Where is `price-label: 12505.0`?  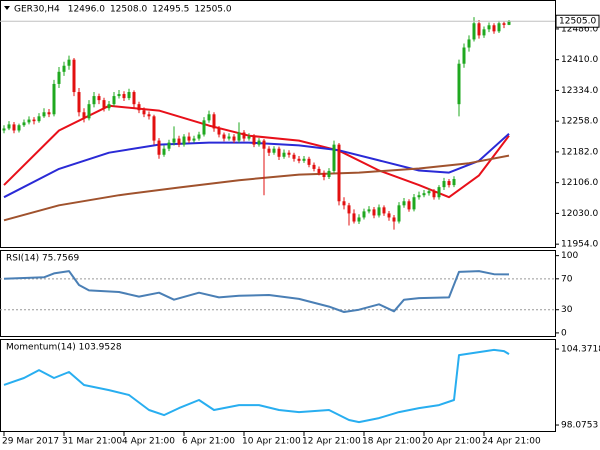
price-label: 12505.0 is located at coordinates (577, 22).